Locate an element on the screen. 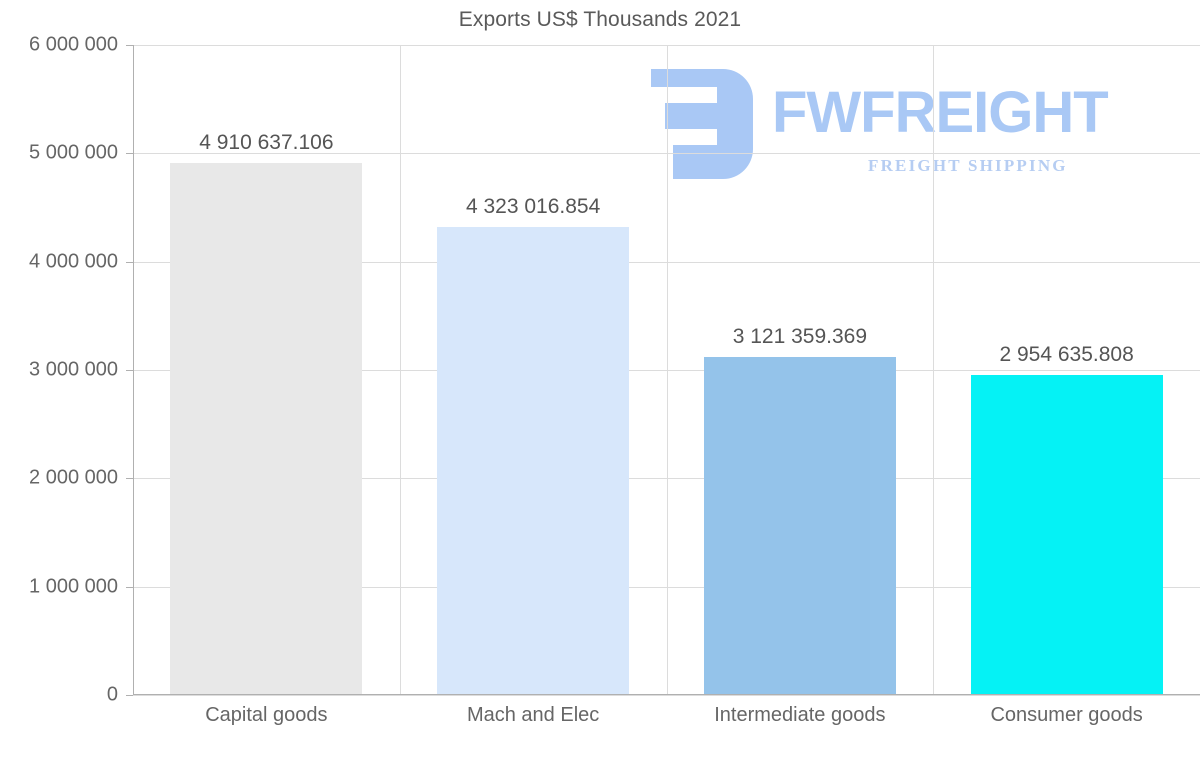  y-axis-tick-label: 6 000 000 is located at coordinates (73, 44).